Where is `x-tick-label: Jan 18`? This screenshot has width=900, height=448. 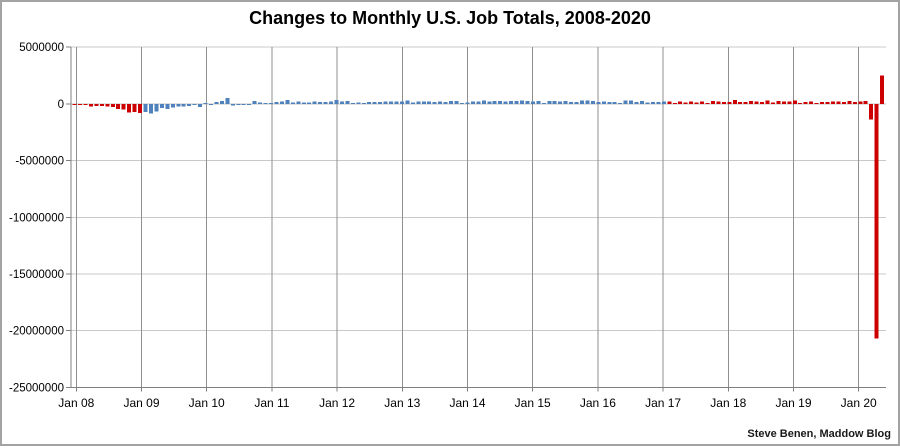
x-tick-label: Jan 18 is located at coordinates (728, 403).